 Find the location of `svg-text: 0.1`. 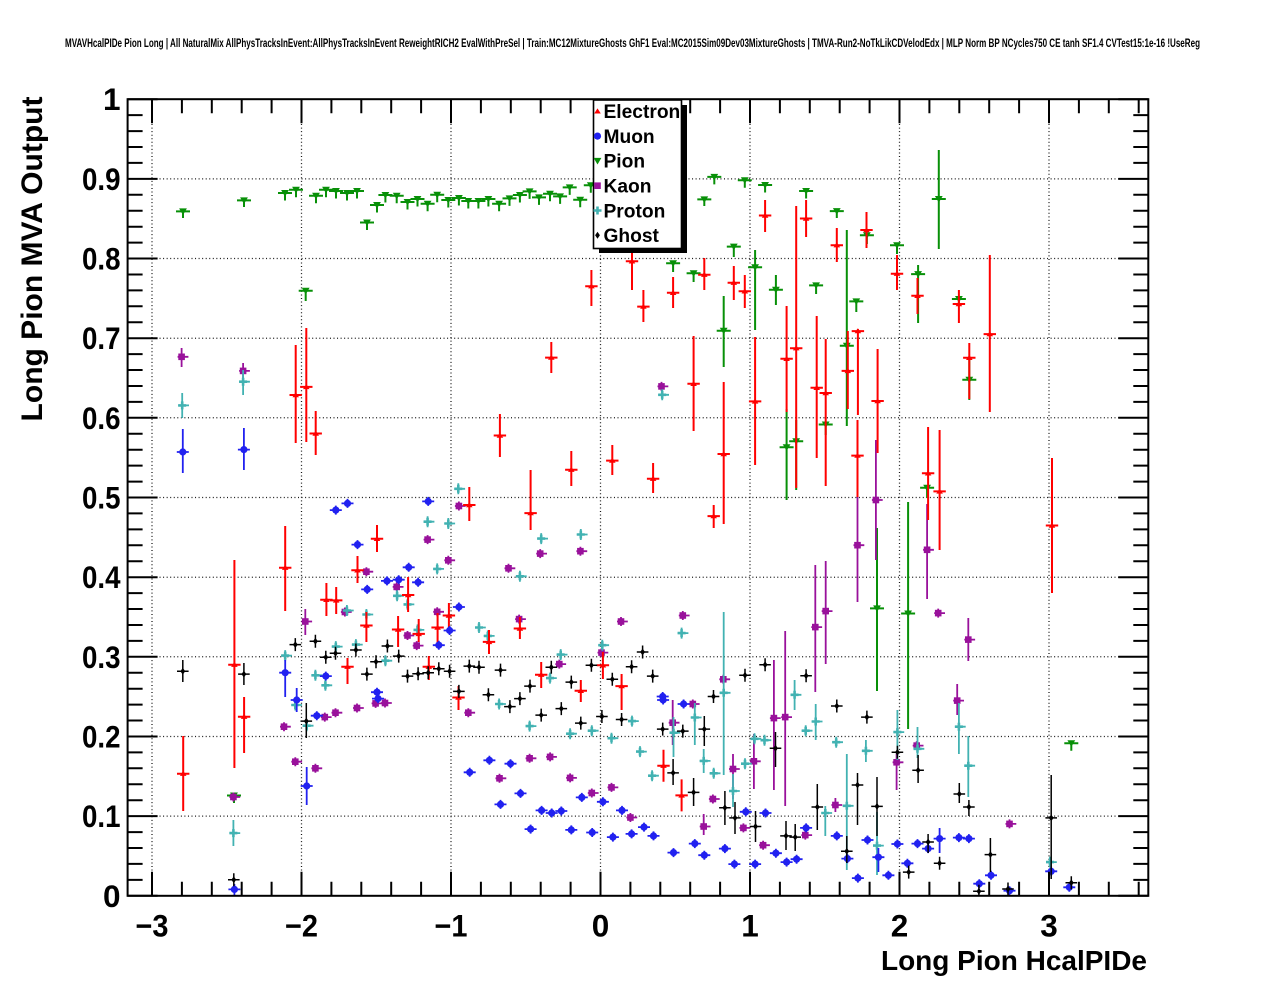

svg-text: 0.1 is located at coordinates (101, 816).